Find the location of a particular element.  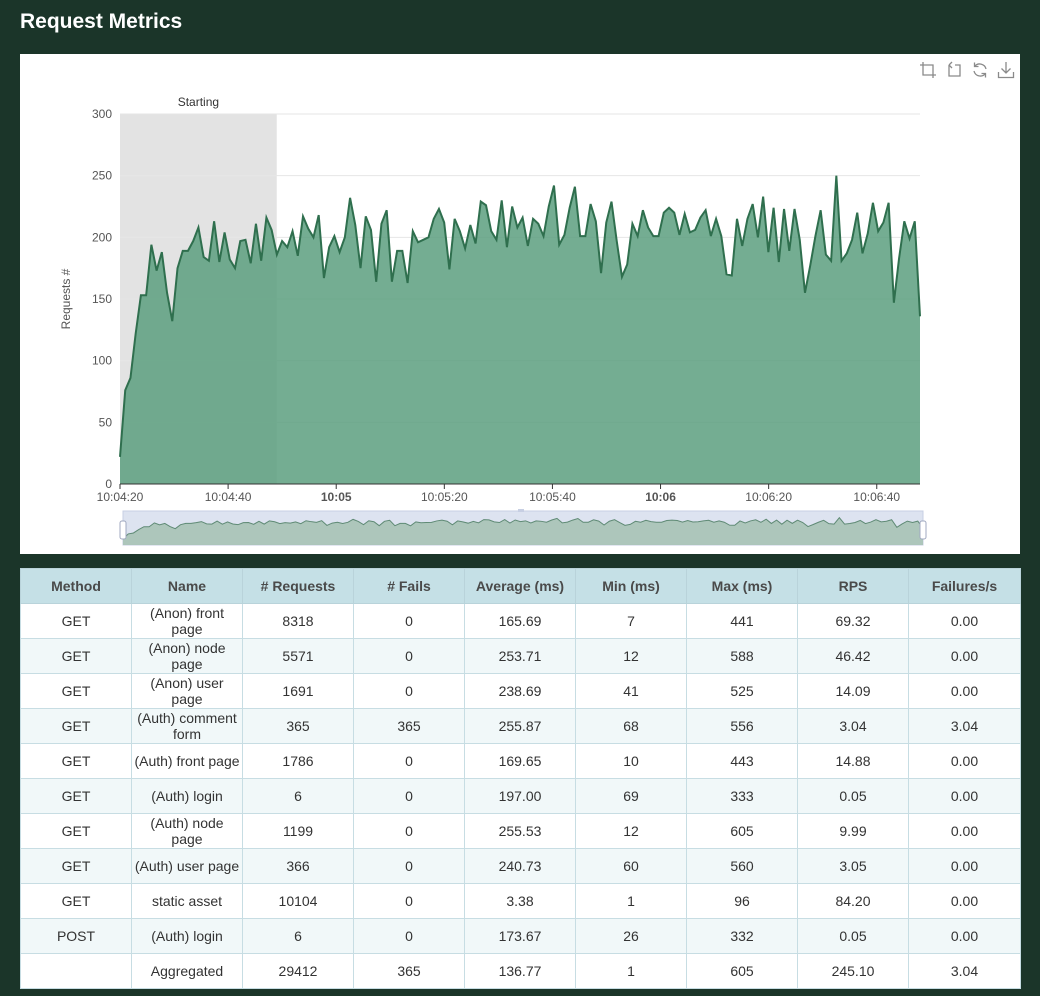

table-cell: 240.73 is located at coordinates (520, 866).